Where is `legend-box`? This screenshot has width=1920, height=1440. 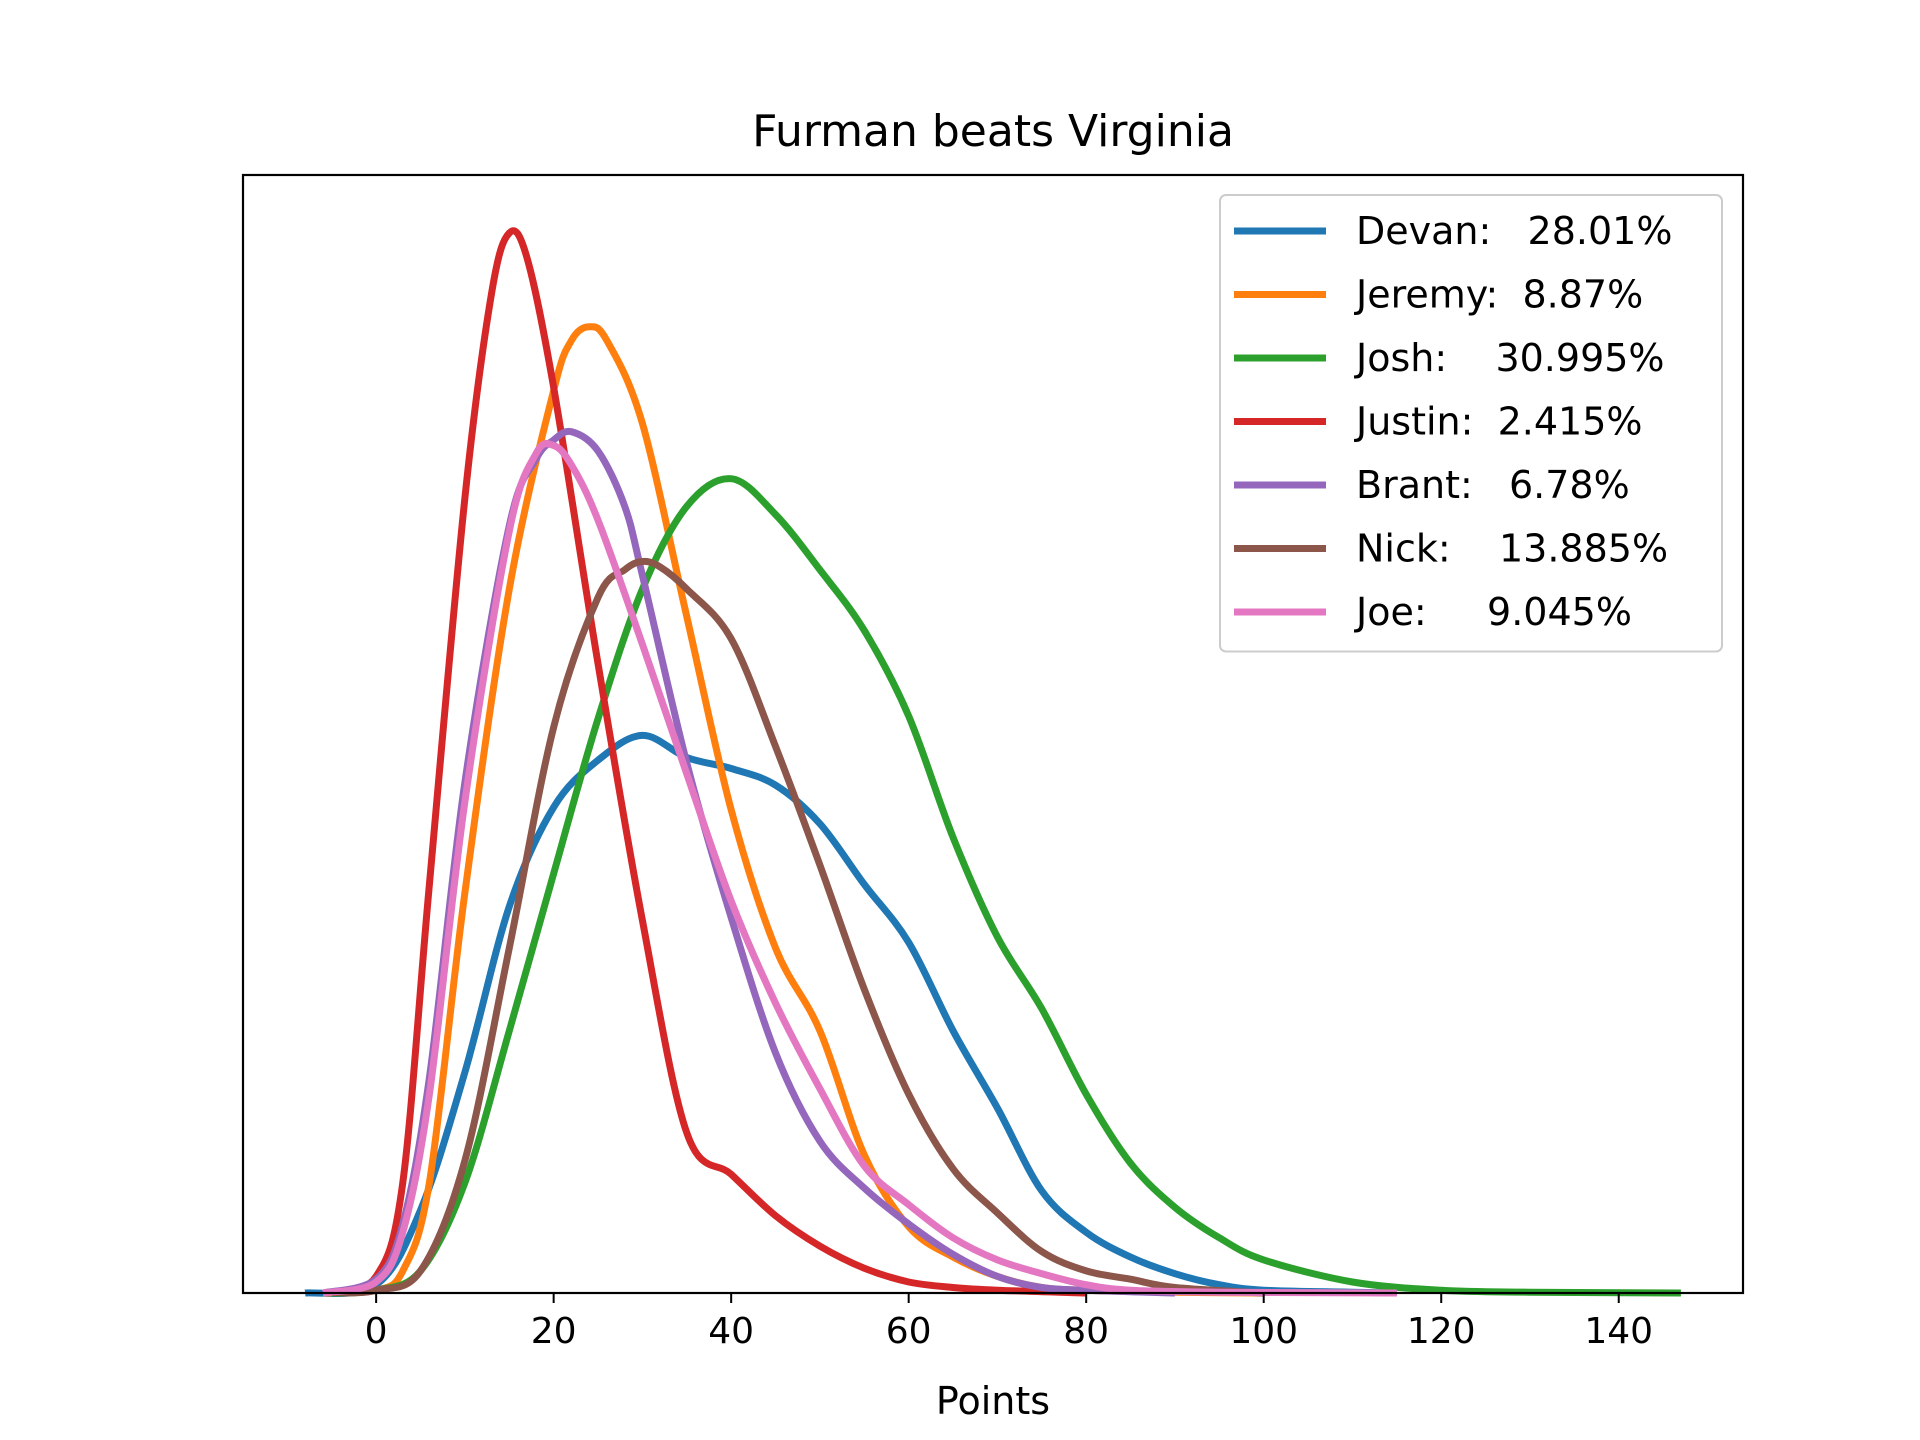 legend-box is located at coordinates (1471, 423).